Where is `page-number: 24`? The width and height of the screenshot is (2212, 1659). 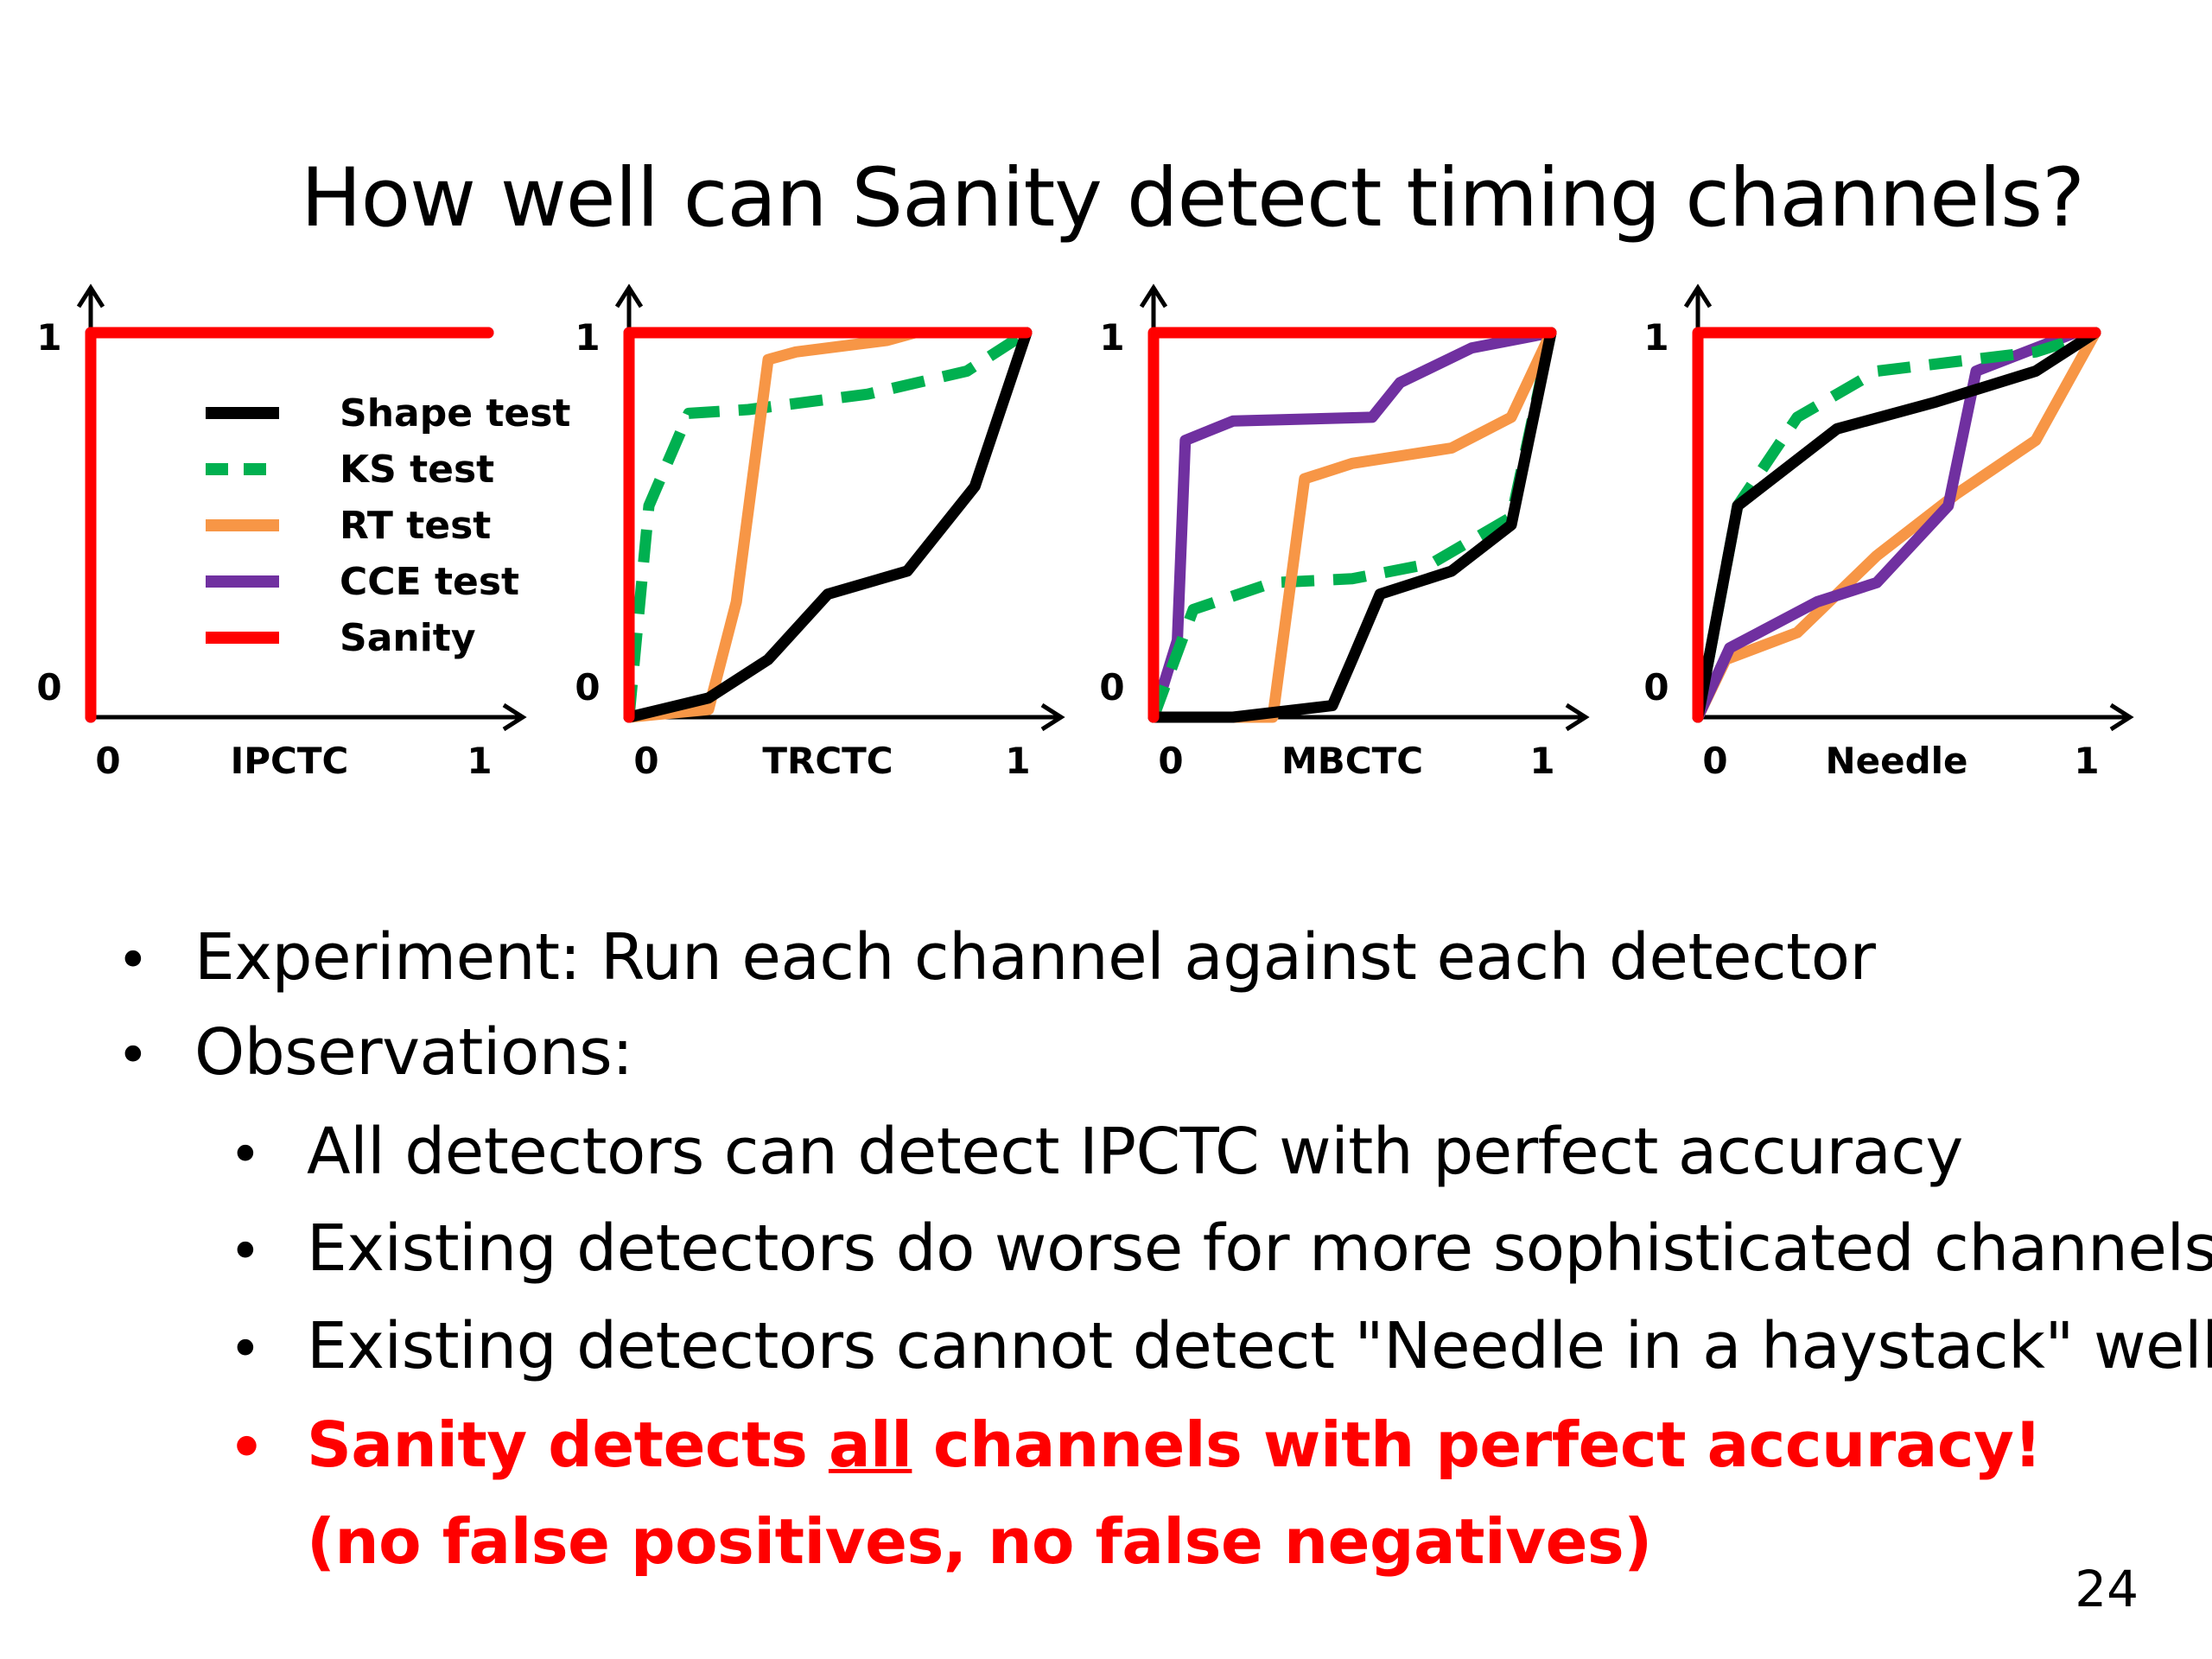
page-number: 24 is located at coordinates (2107, 1589).